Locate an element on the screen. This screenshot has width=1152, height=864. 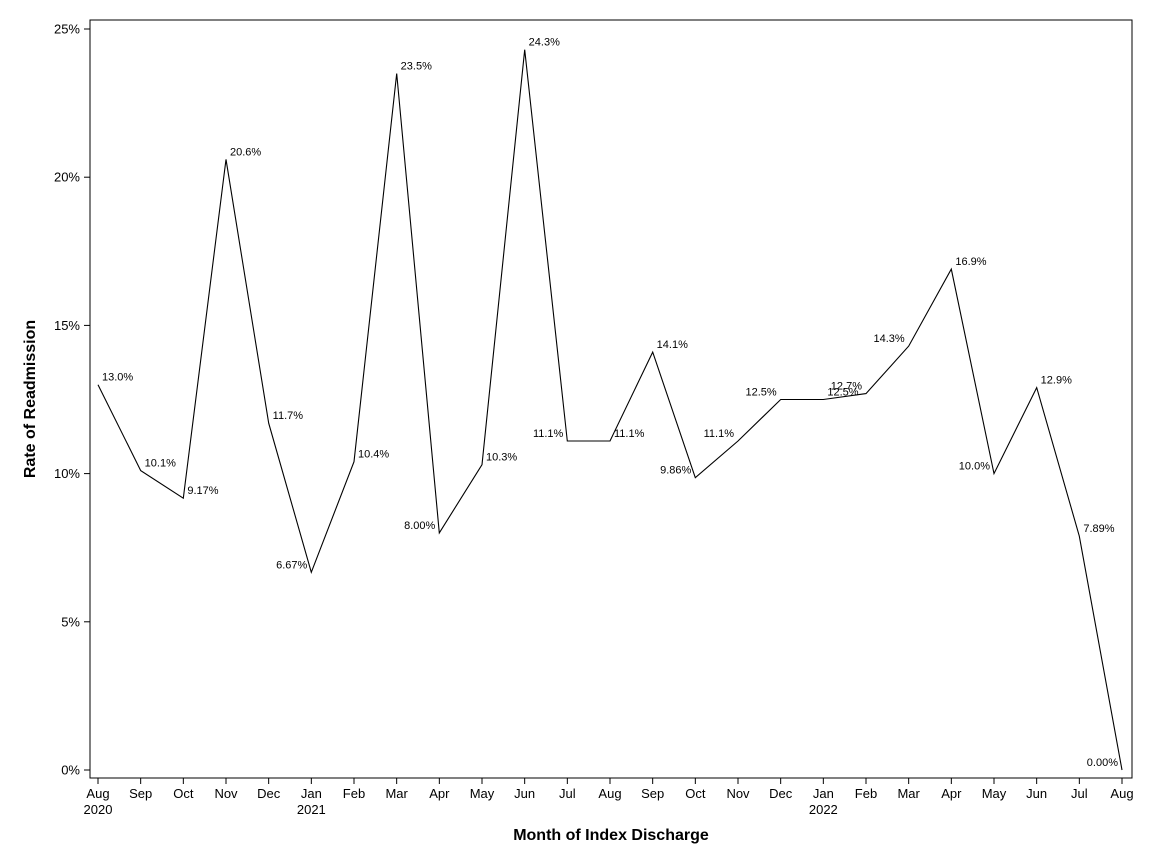
x-axis-title: Month of Index Discharge is located at coordinates (611, 835).